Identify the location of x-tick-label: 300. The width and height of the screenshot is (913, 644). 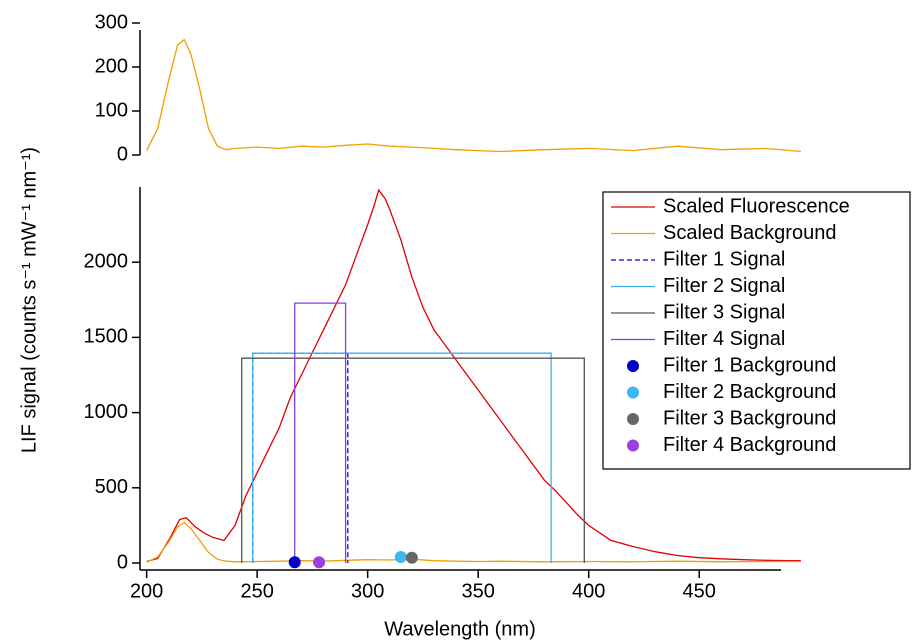
(367, 591).